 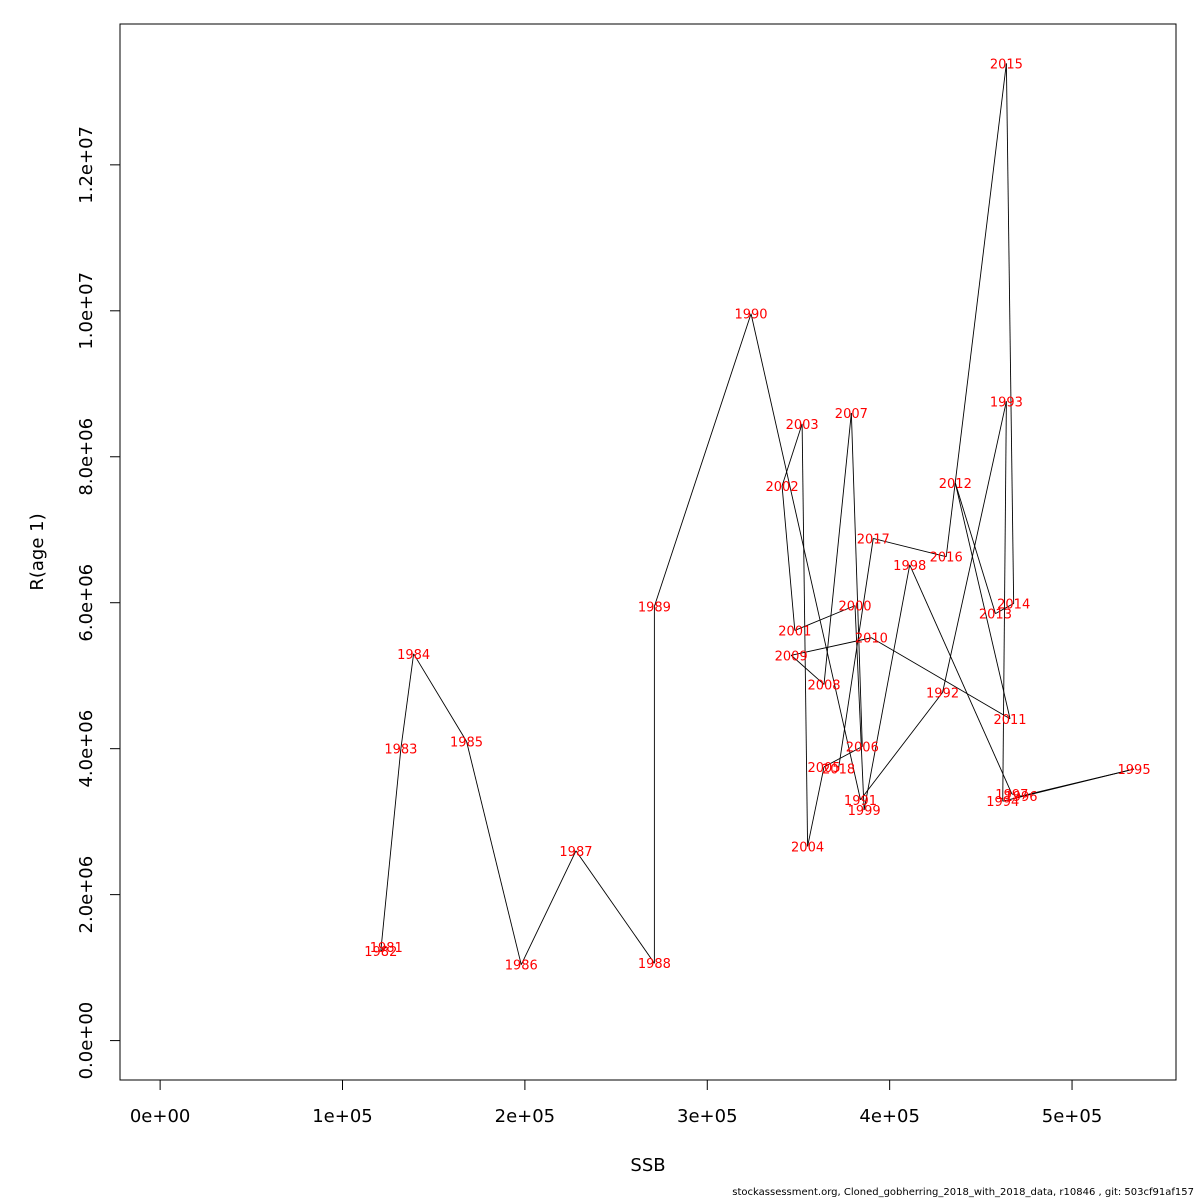 What do you see at coordinates (1072, 1116) in the screenshot?
I see `x-tick-label: 5e+05` at bounding box center [1072, 1116].